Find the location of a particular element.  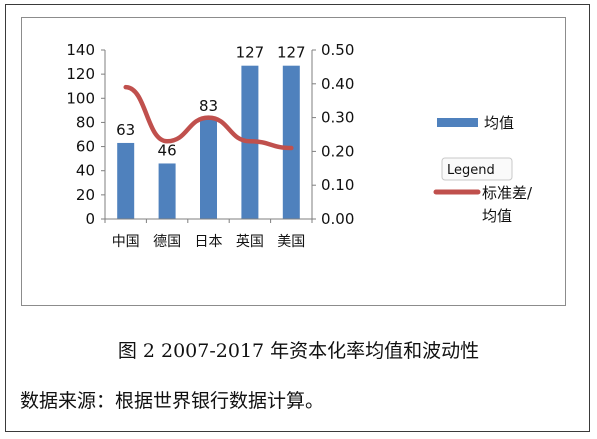

y-axis-left-tick-label: 40 is located at coordinates (85, 171).